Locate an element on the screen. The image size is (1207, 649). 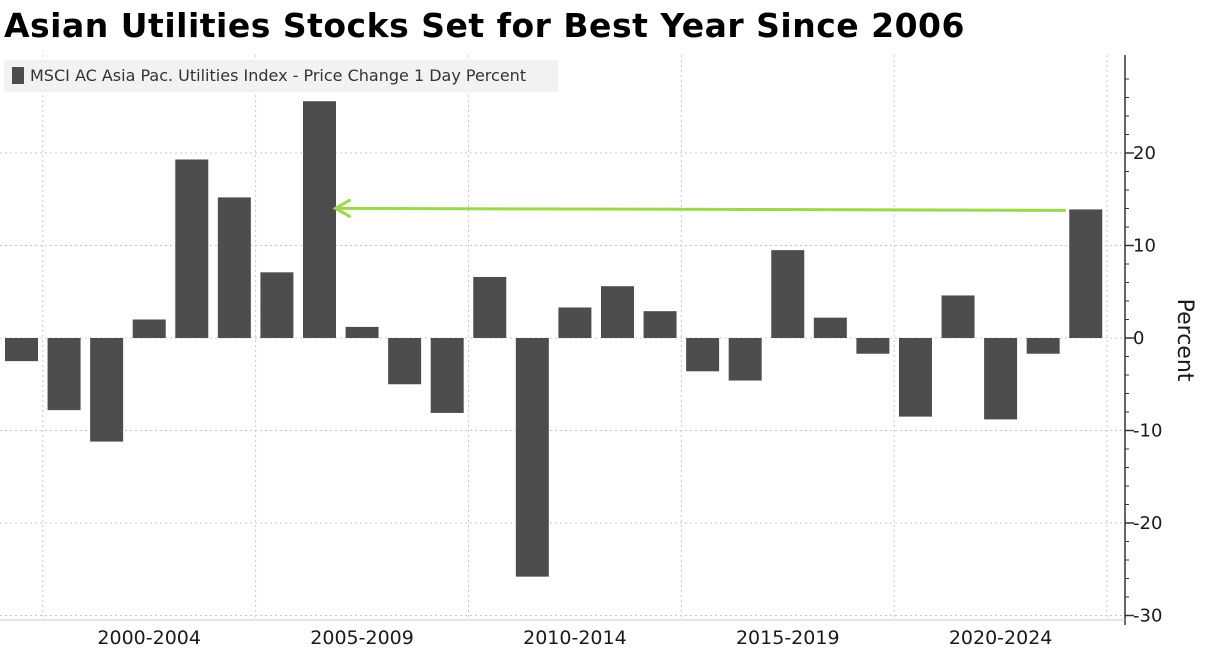
bar-2019 is located at coordinates (873, 346).